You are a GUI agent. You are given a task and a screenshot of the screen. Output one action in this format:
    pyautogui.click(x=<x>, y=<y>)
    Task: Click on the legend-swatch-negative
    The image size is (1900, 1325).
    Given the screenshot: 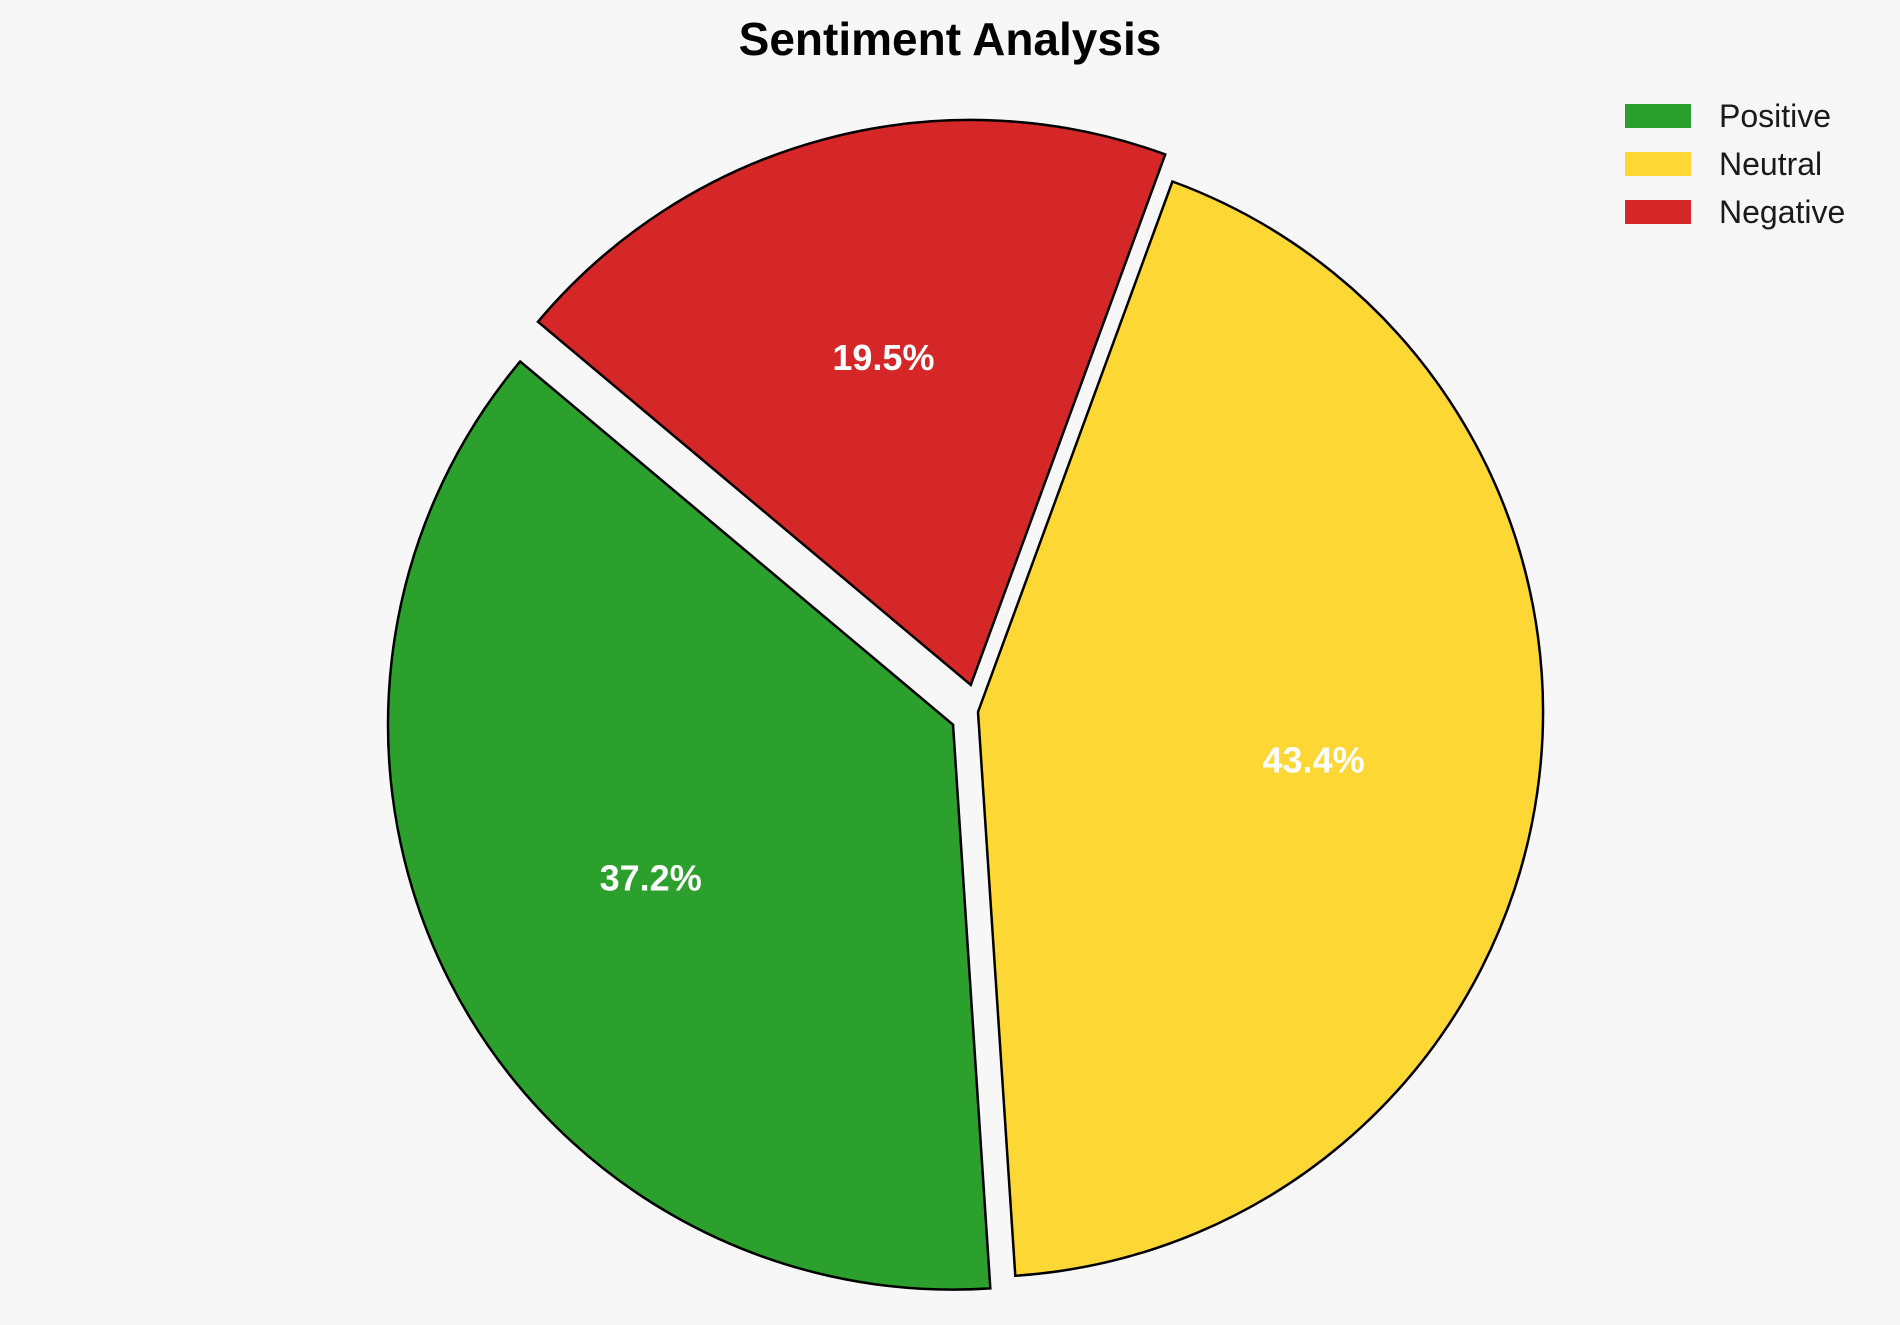 What is the action you would take?
    pyautogui.click(x=1658, y=212)
    